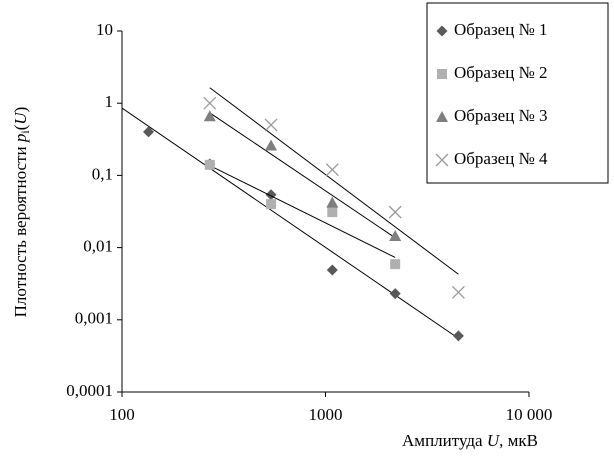  Describe the element at coordinates (529, 414) in the screenshot. I see `x-tick-label: 10 000` at that location.